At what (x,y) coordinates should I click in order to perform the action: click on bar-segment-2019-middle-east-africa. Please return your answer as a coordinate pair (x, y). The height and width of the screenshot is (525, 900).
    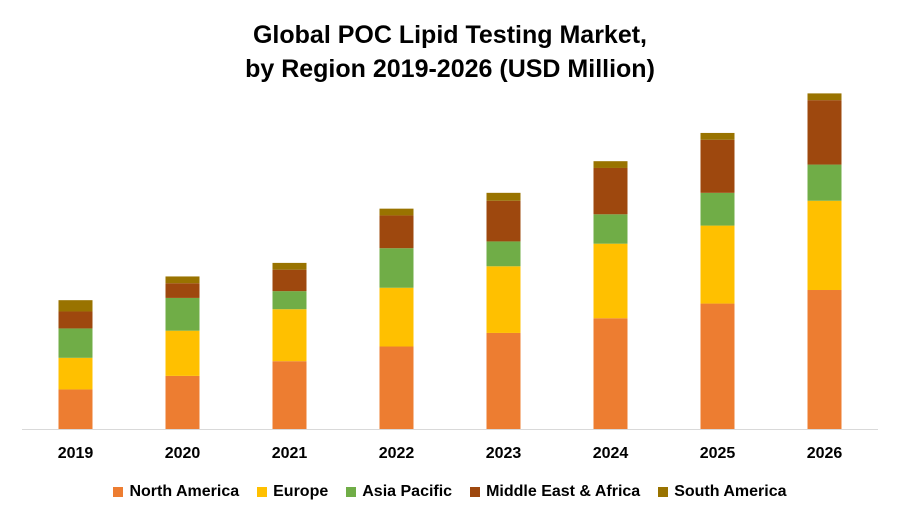
    Looking at the image, I should click on (75, 320).